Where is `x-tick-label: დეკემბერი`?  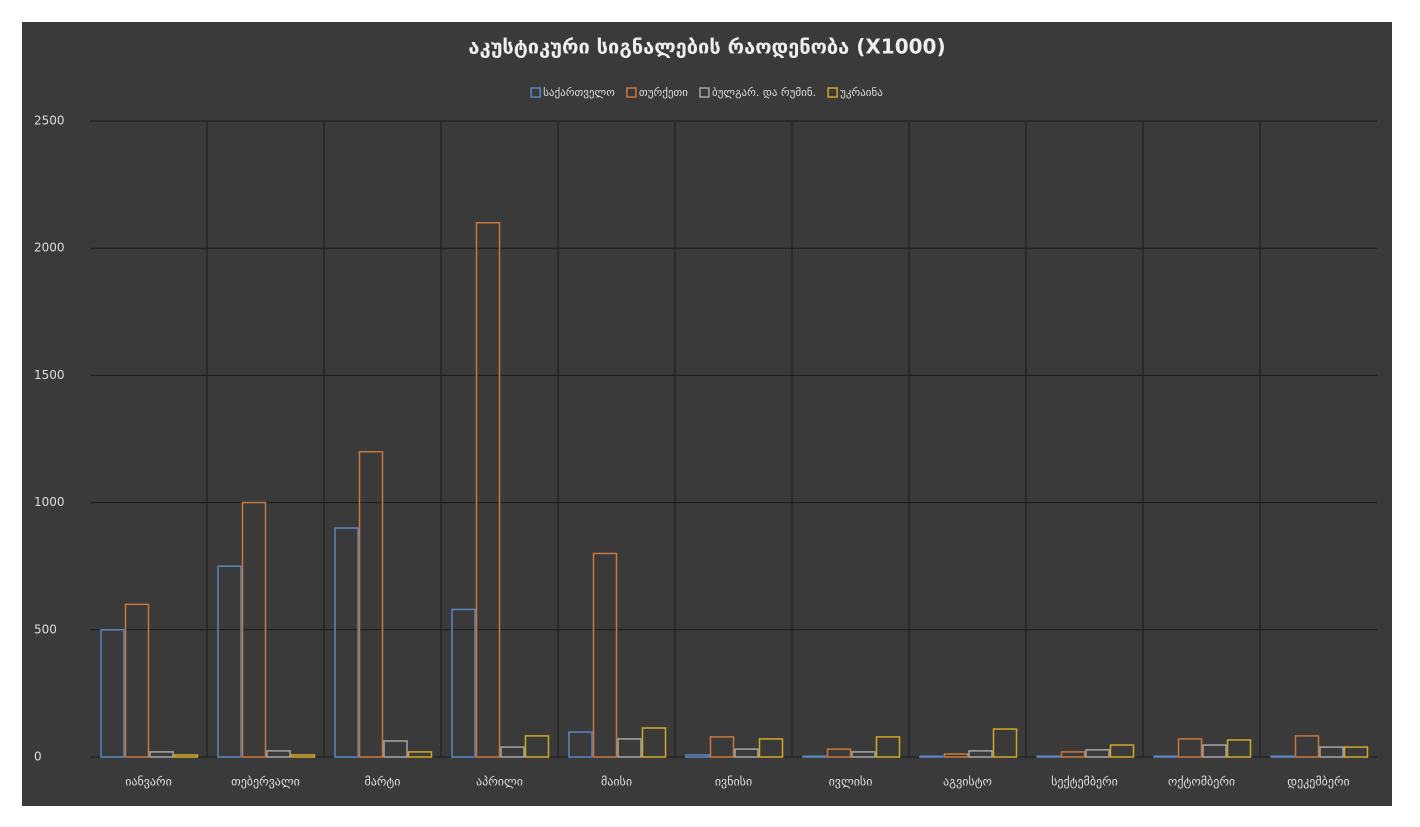
x-tick-label: დეკემბერი is located at coordinates (1318, 782).